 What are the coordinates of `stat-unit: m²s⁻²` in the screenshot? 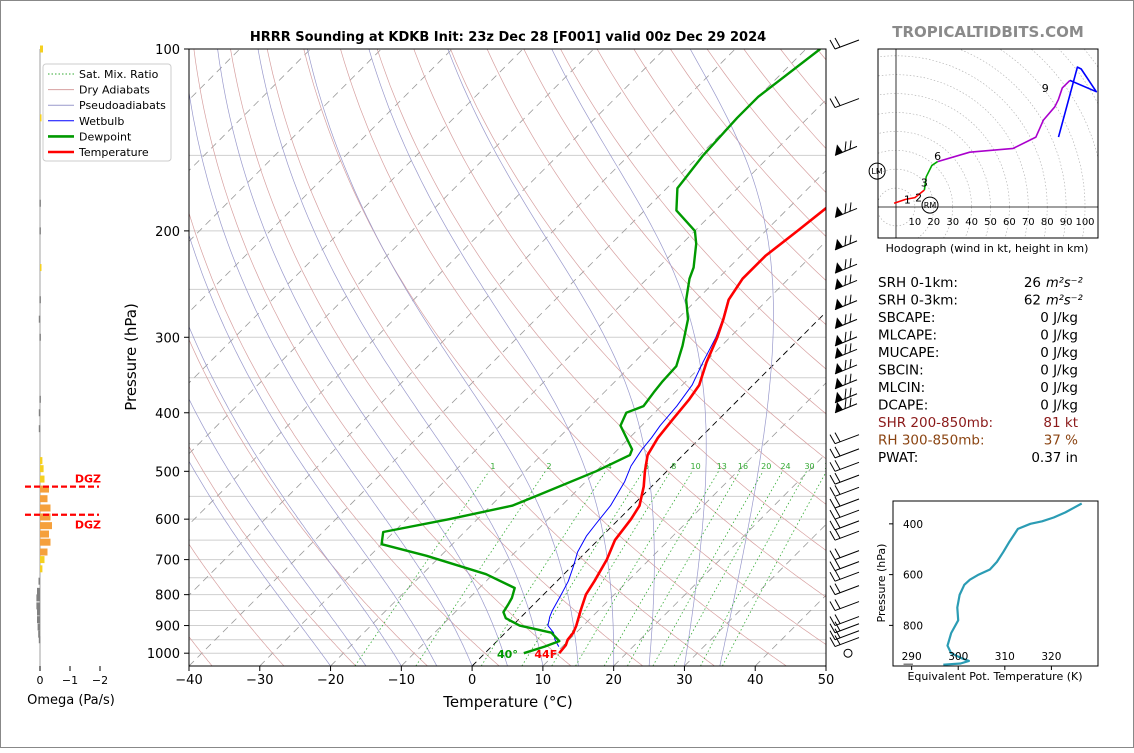 It's located at (1064, 301).